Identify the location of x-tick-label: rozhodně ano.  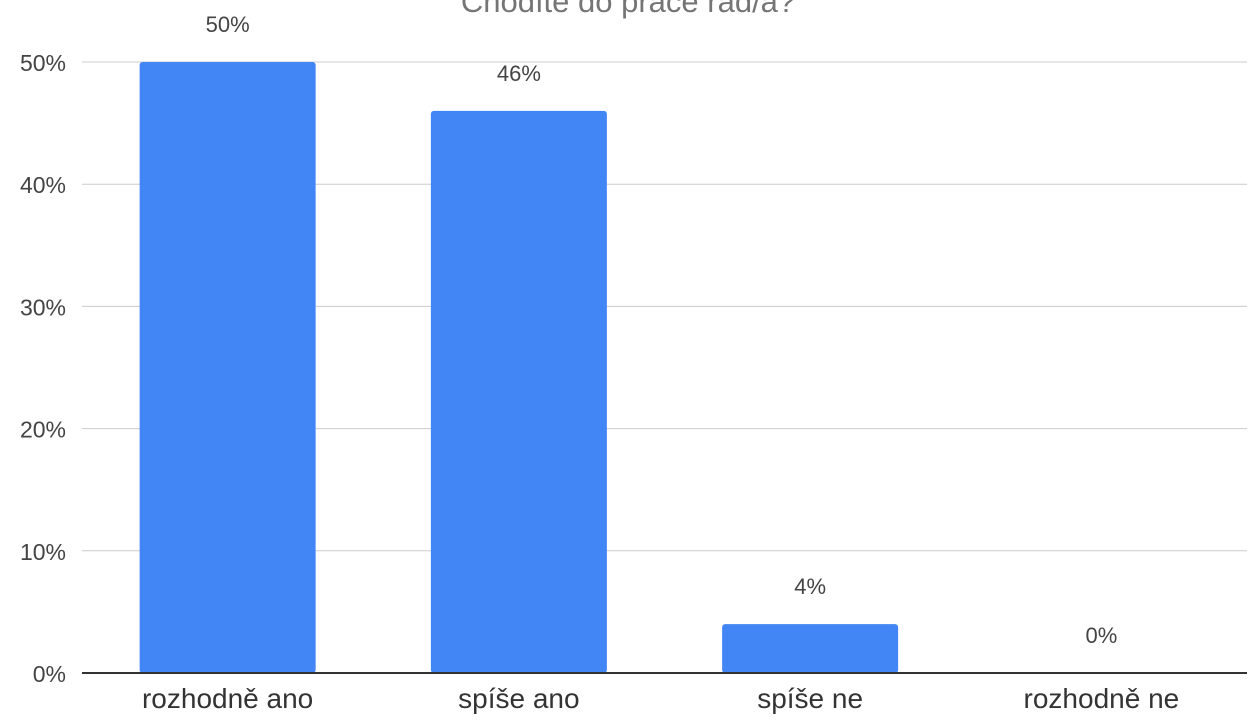
(227, 698).